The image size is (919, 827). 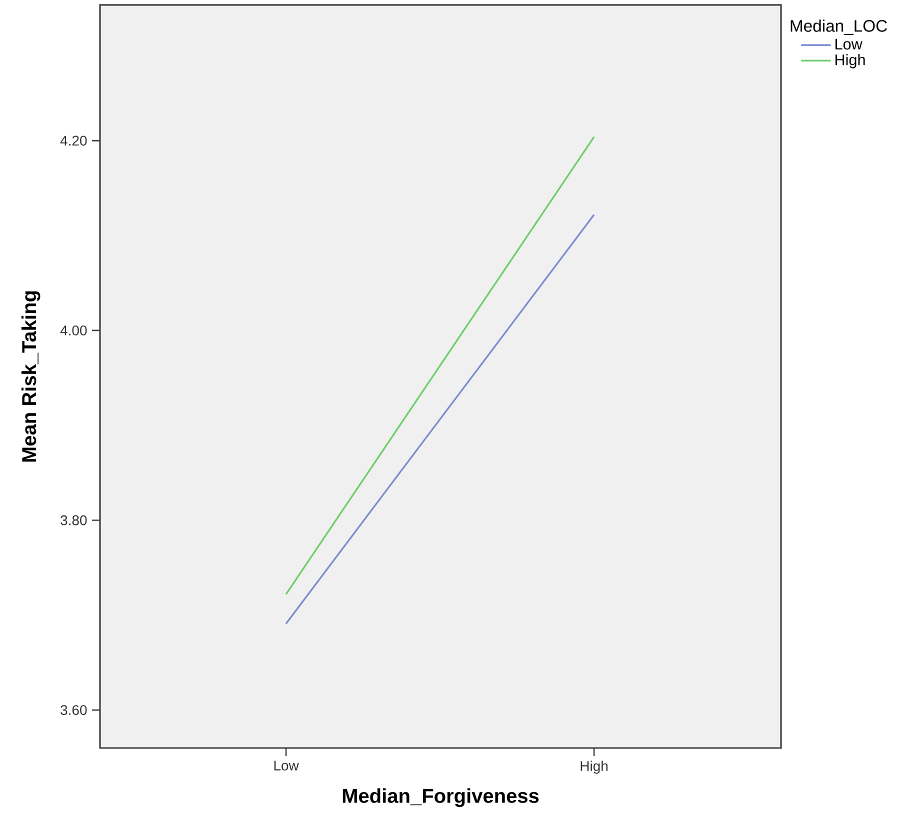 What do you see at coordinates (73, 141) in the screenshot?
I see `y-tick-label: 4.20` at bounding box center [73, 141].